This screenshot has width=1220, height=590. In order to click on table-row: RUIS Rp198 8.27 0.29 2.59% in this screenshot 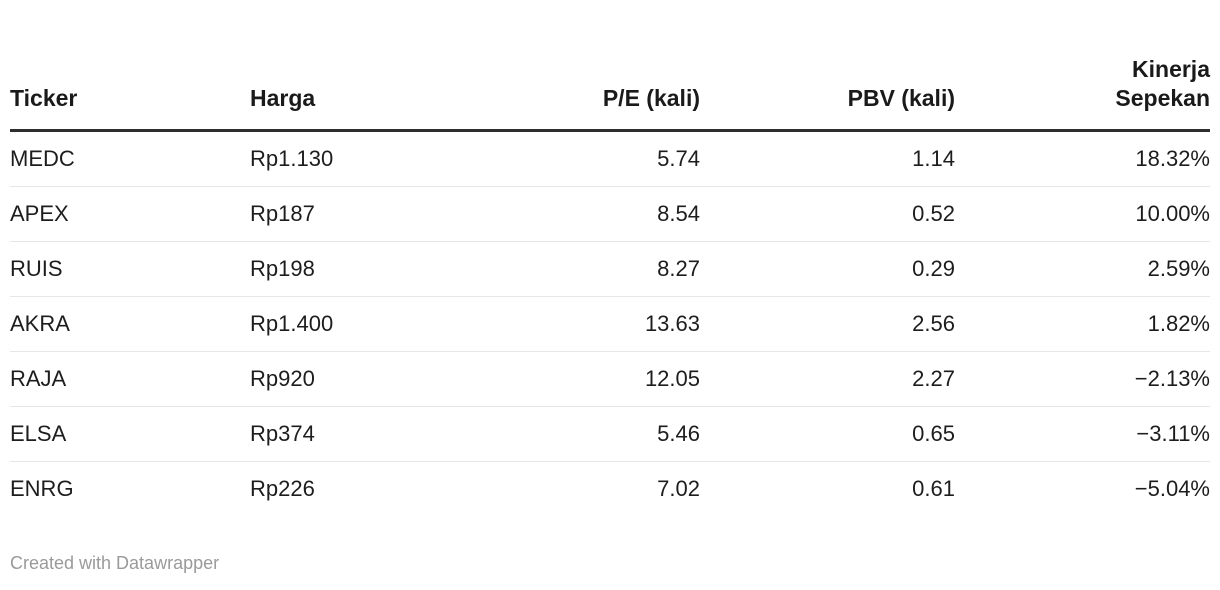, I will do `click(610, 269)`.